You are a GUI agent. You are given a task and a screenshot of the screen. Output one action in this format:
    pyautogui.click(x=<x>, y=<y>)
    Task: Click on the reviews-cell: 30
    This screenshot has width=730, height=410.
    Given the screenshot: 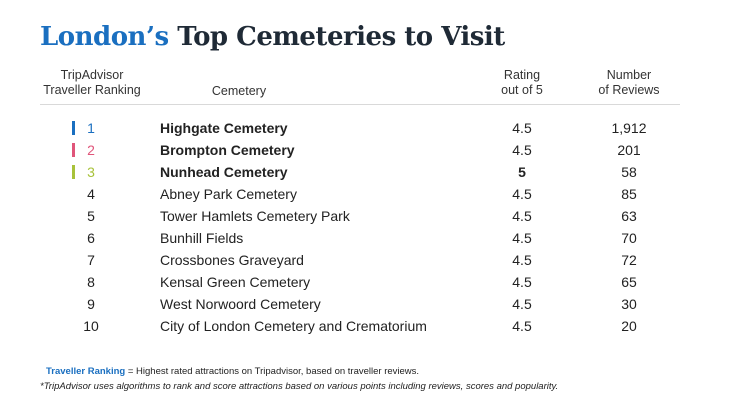 What is the action you would take?
    pyautogui.click(x=629, y=304)
    